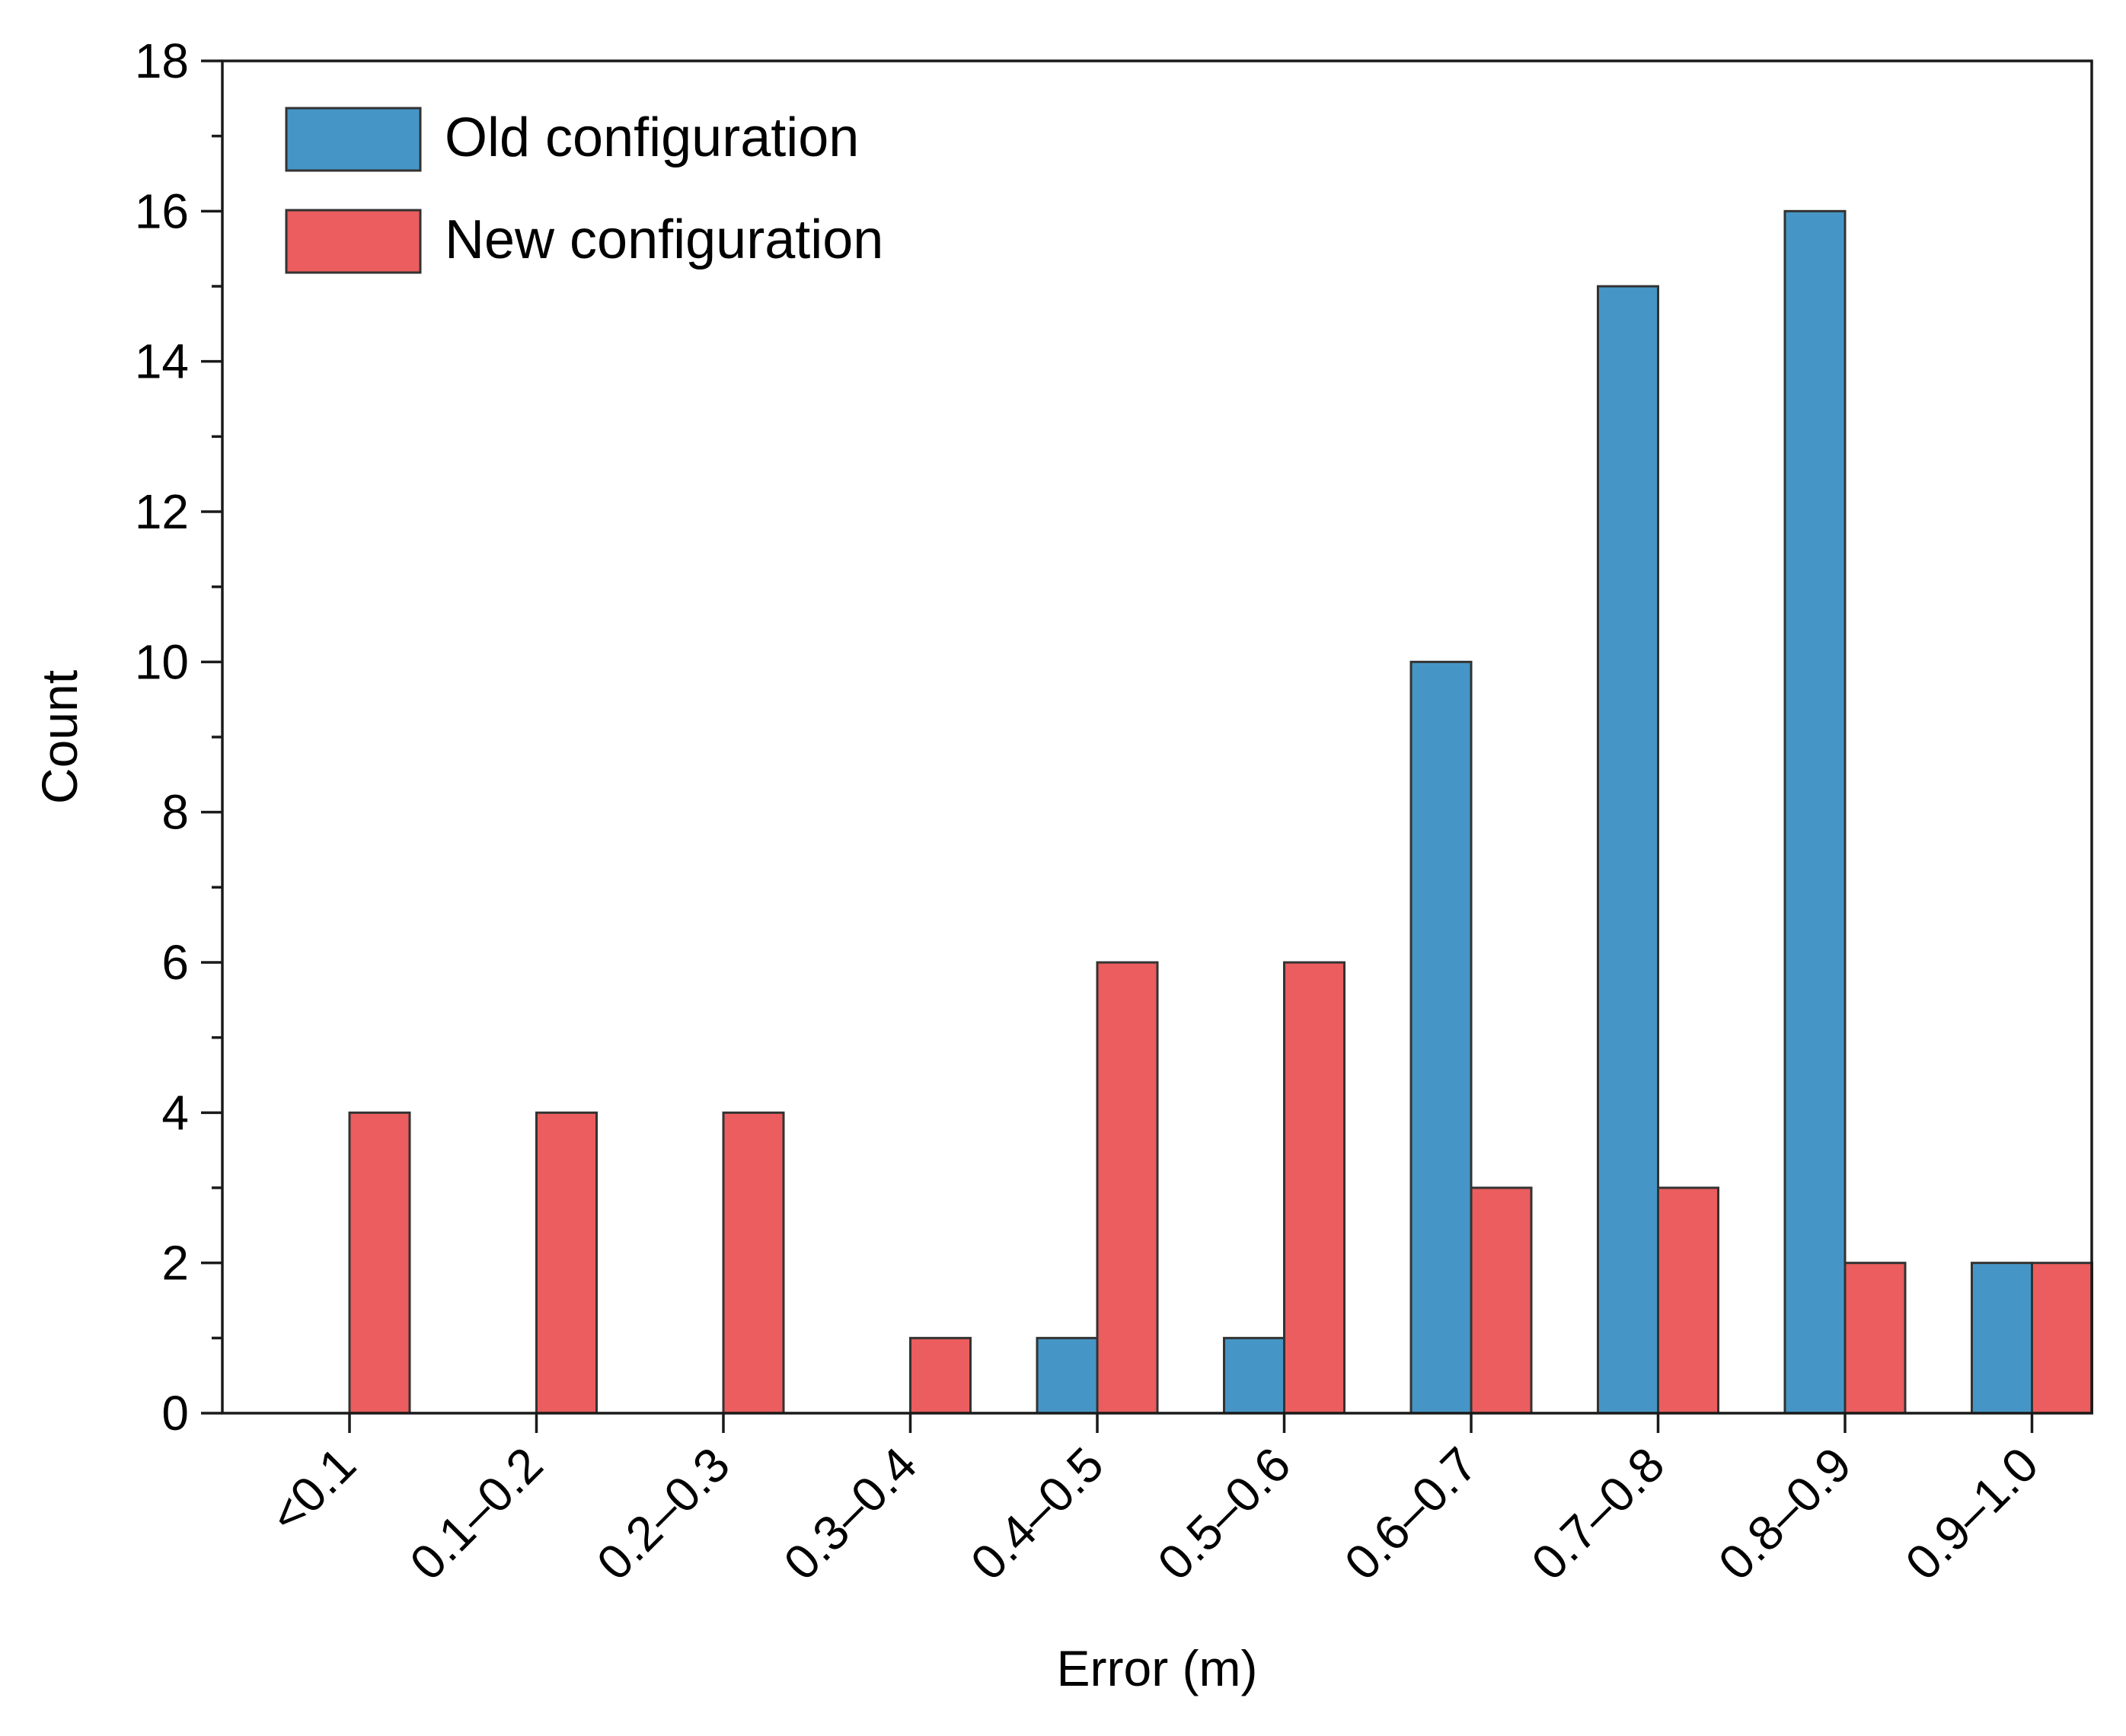  Describe the element at coordinates (353, 139) in the screenshot. I see `legend-swatch-old` at that location.